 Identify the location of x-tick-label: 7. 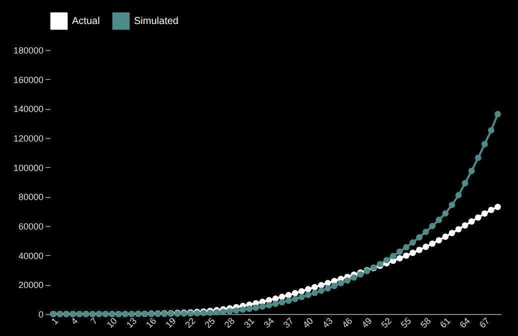
(94, 321).